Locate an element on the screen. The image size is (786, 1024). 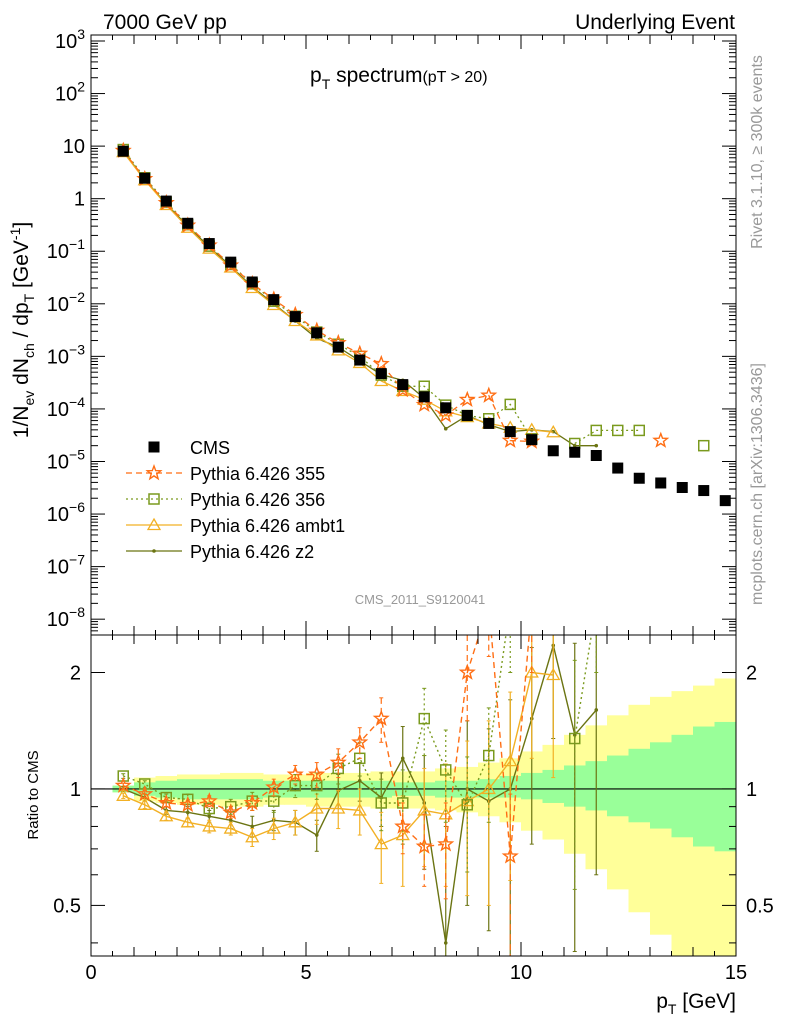
main-y-tick-label: 1 is located at coordinates (79, 200).